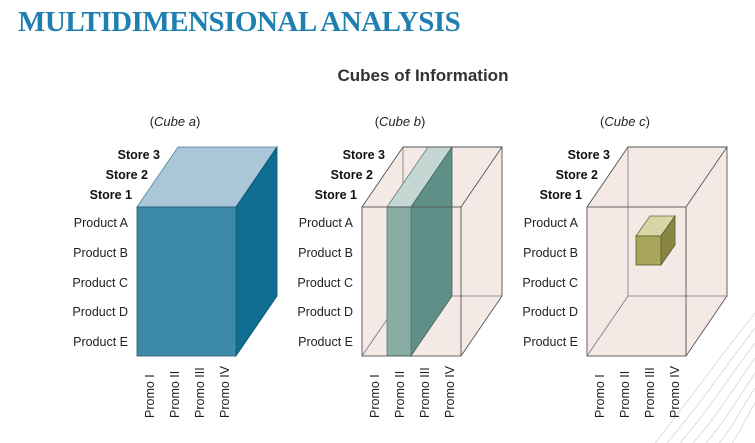 This screenshot has width=755, height=443. What do you see at coordinates (400, 121) in the screenshot?
I see `cube-b-caption: (Cube b)` at bounding box center [400, 121].